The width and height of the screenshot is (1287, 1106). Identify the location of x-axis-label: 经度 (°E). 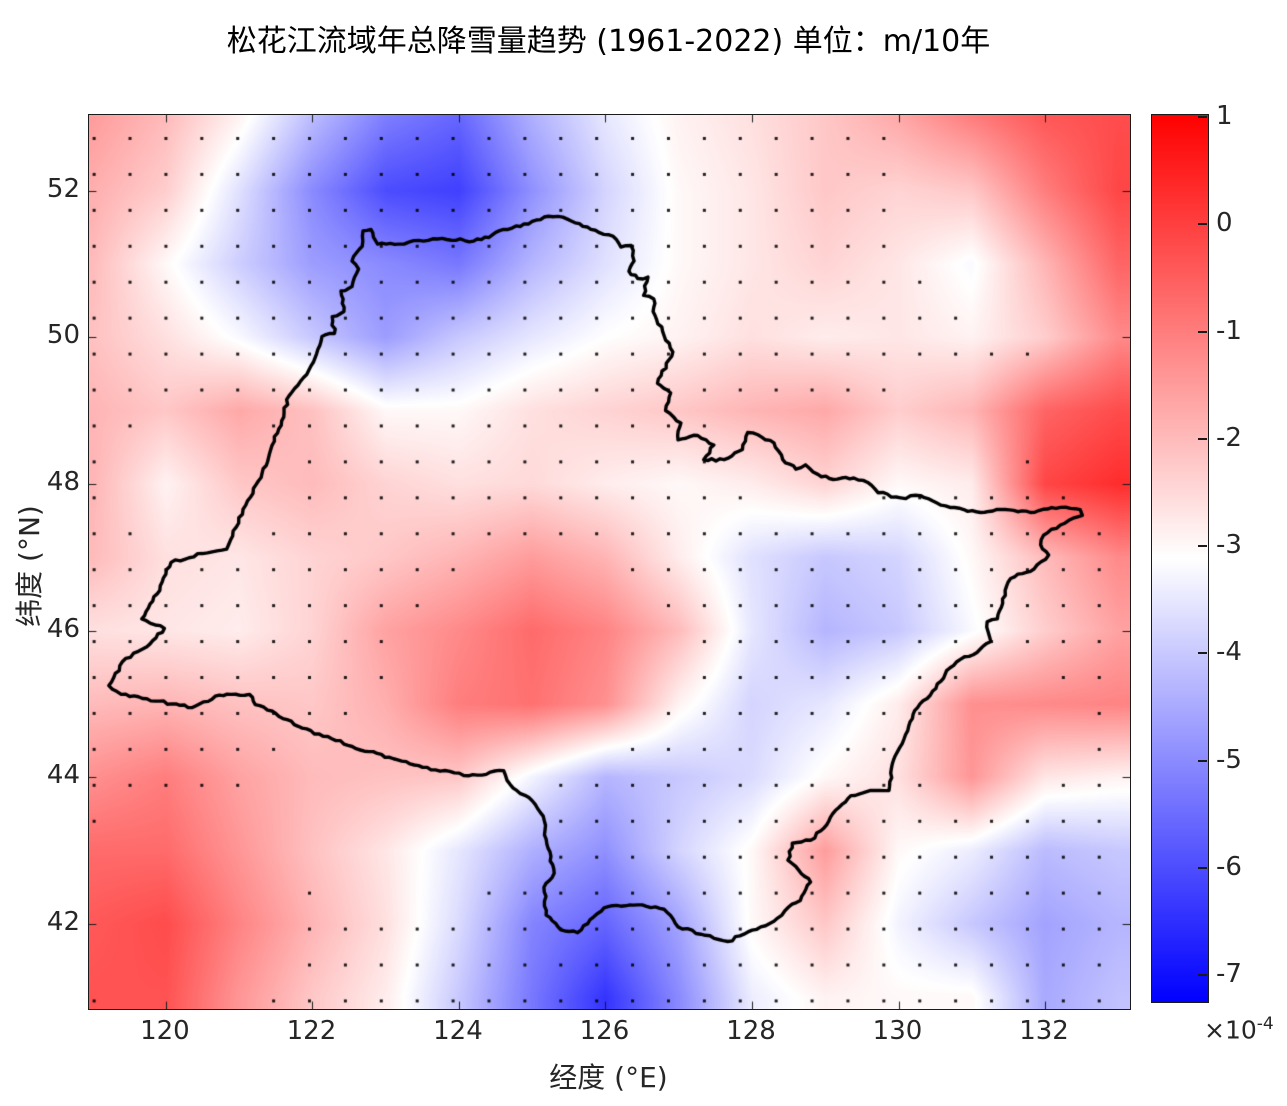
(608, 1077).